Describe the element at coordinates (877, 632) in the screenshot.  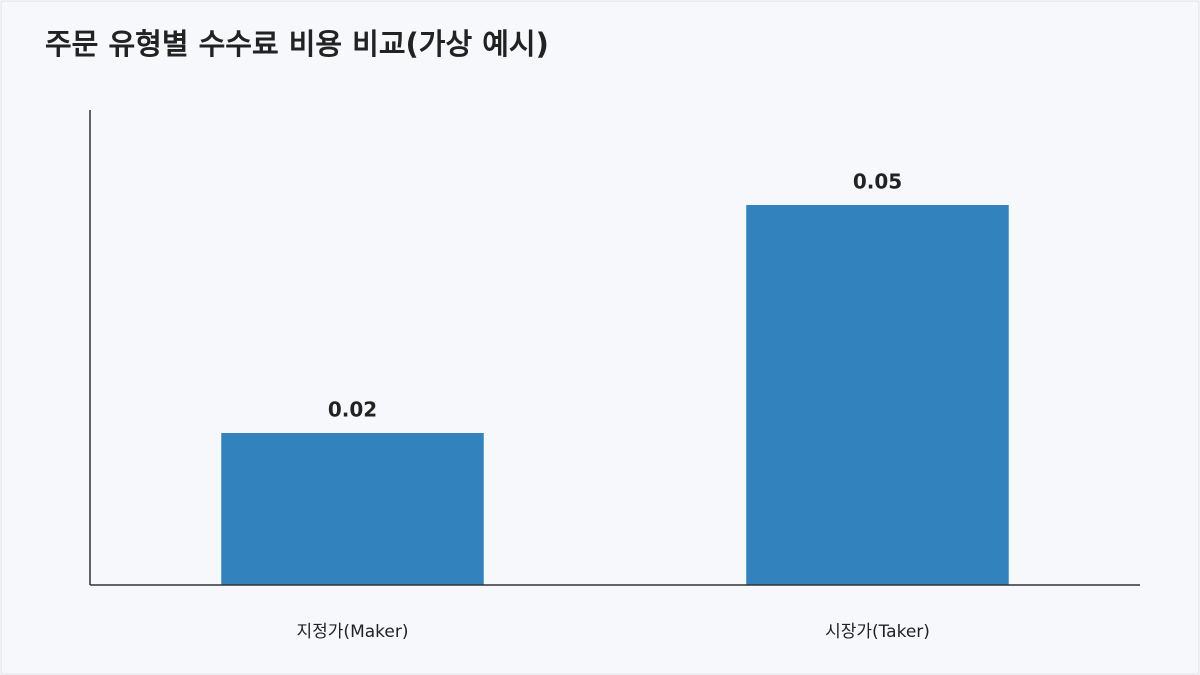
I see `x-tick-label: 시장가(Taker)` at that location.